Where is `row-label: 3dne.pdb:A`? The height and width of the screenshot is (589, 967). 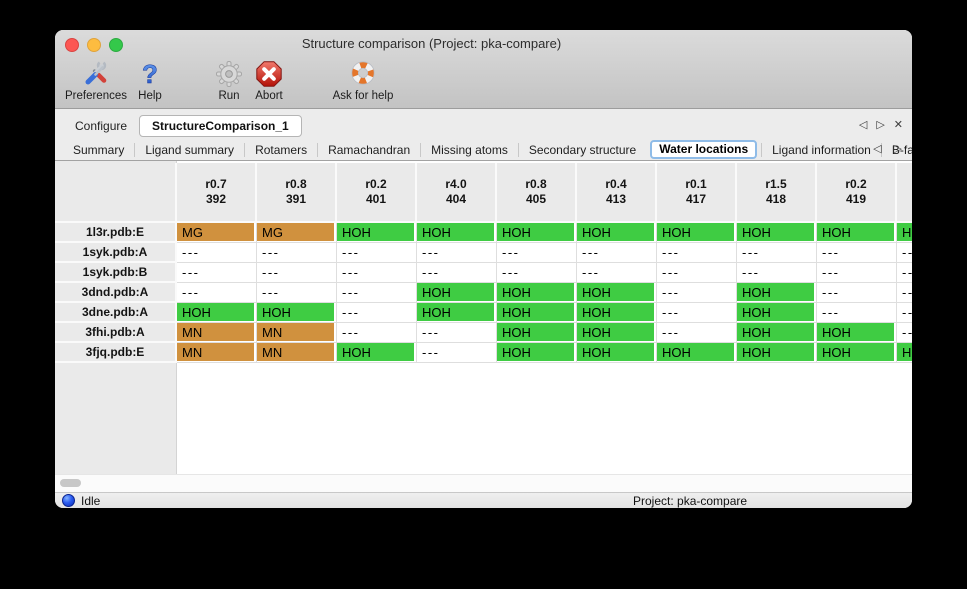
row-label: 3dne.pdb:A is located at coordinates (116, 313).